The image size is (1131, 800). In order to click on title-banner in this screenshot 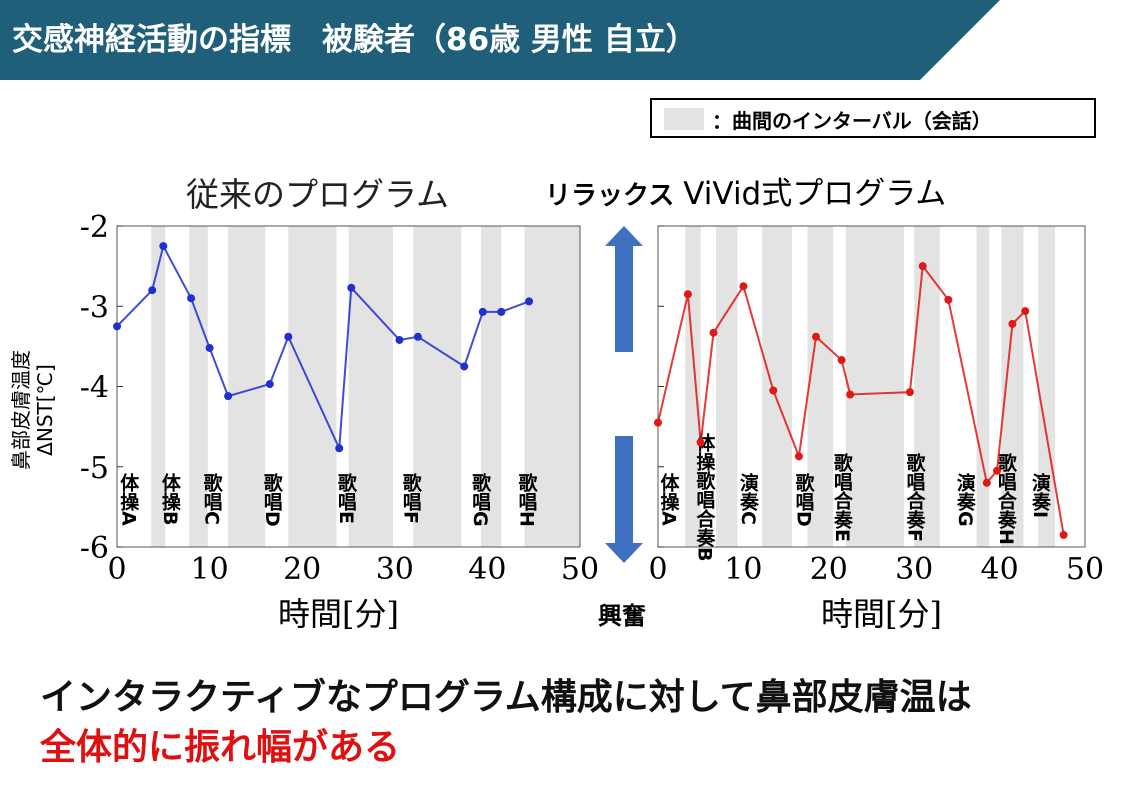, I will do `click(500, 40)`.